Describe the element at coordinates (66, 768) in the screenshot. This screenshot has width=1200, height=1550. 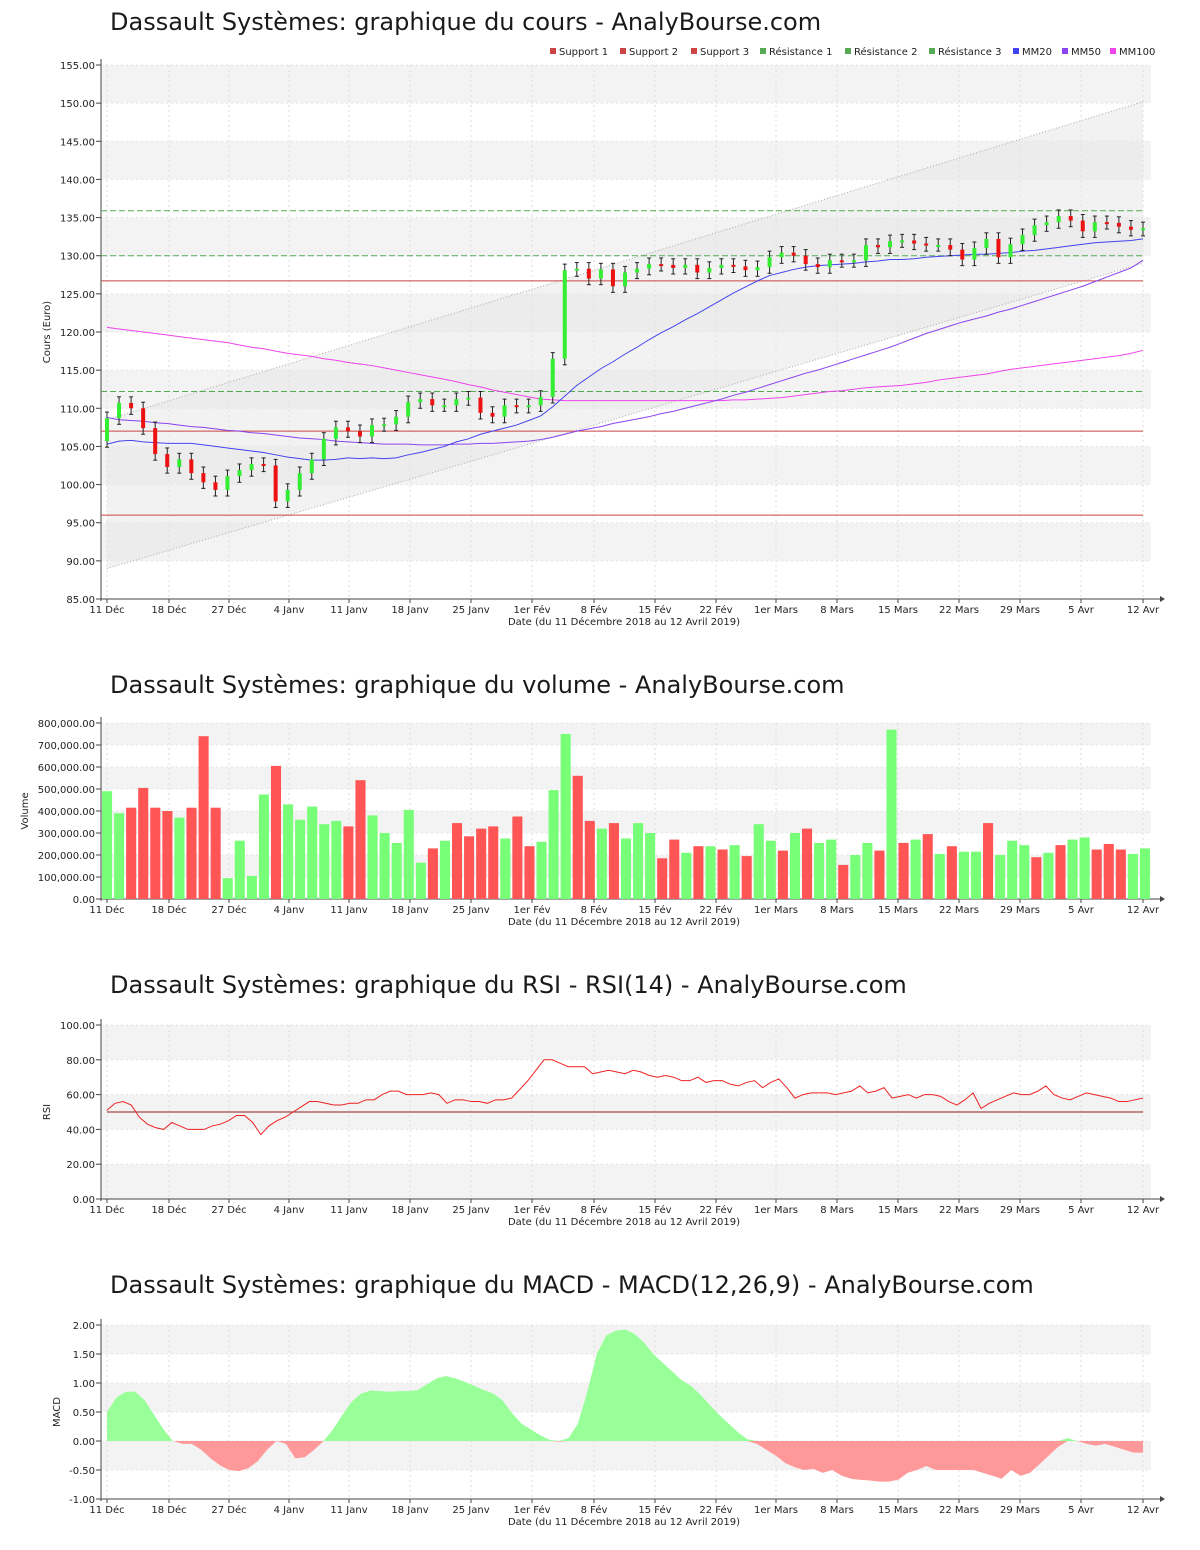
I see `y-tick-label: 600,000.00` at that location.